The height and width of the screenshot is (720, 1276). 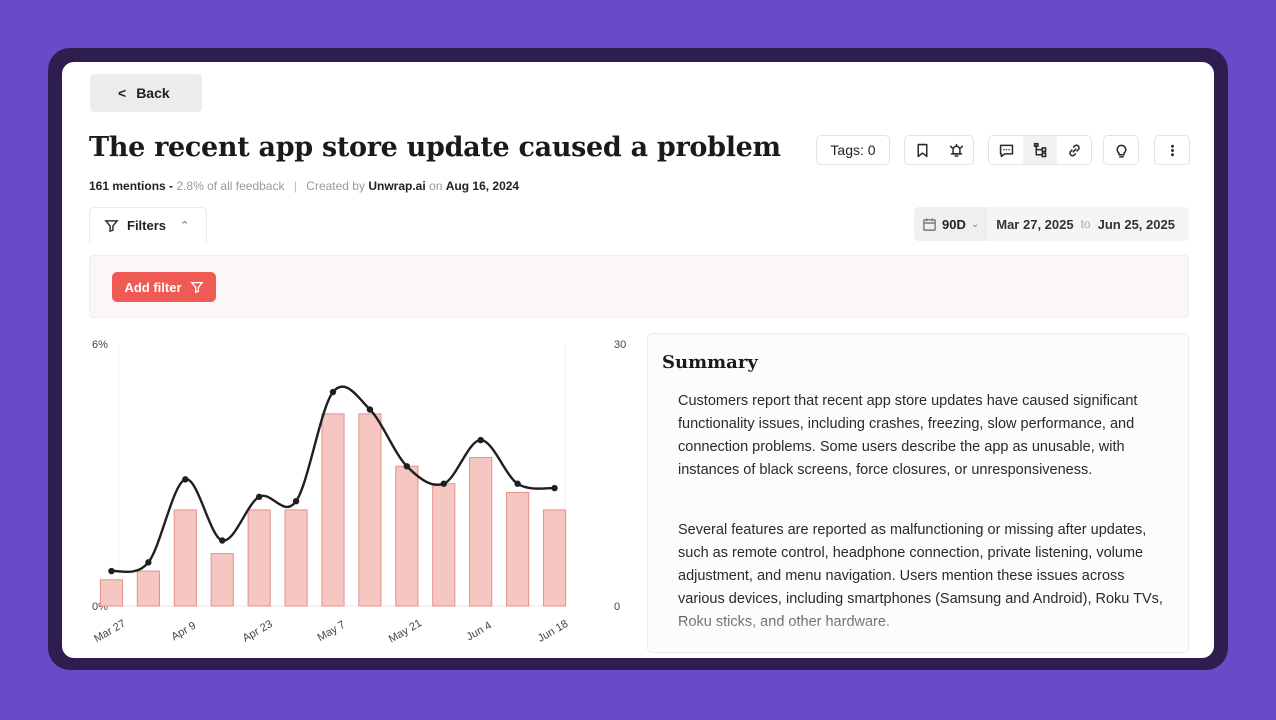 I want to click on chevron-up-icon: ⌃, so click(x=185, y=226).